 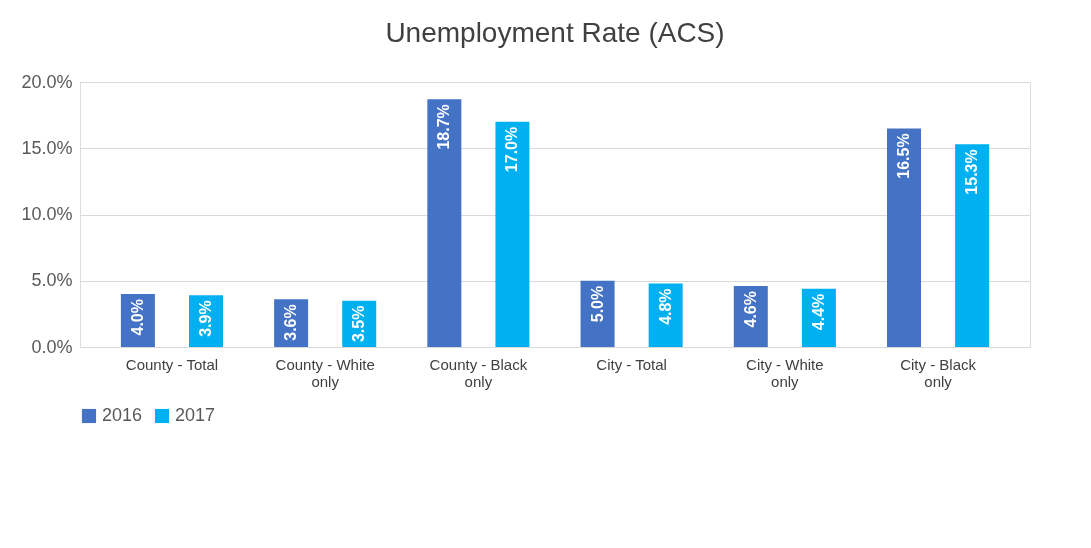 What do you see at coordinates (972, 172) in the screenshot?
I see `data-label: 15.3%` at bounding box center [972, 172].